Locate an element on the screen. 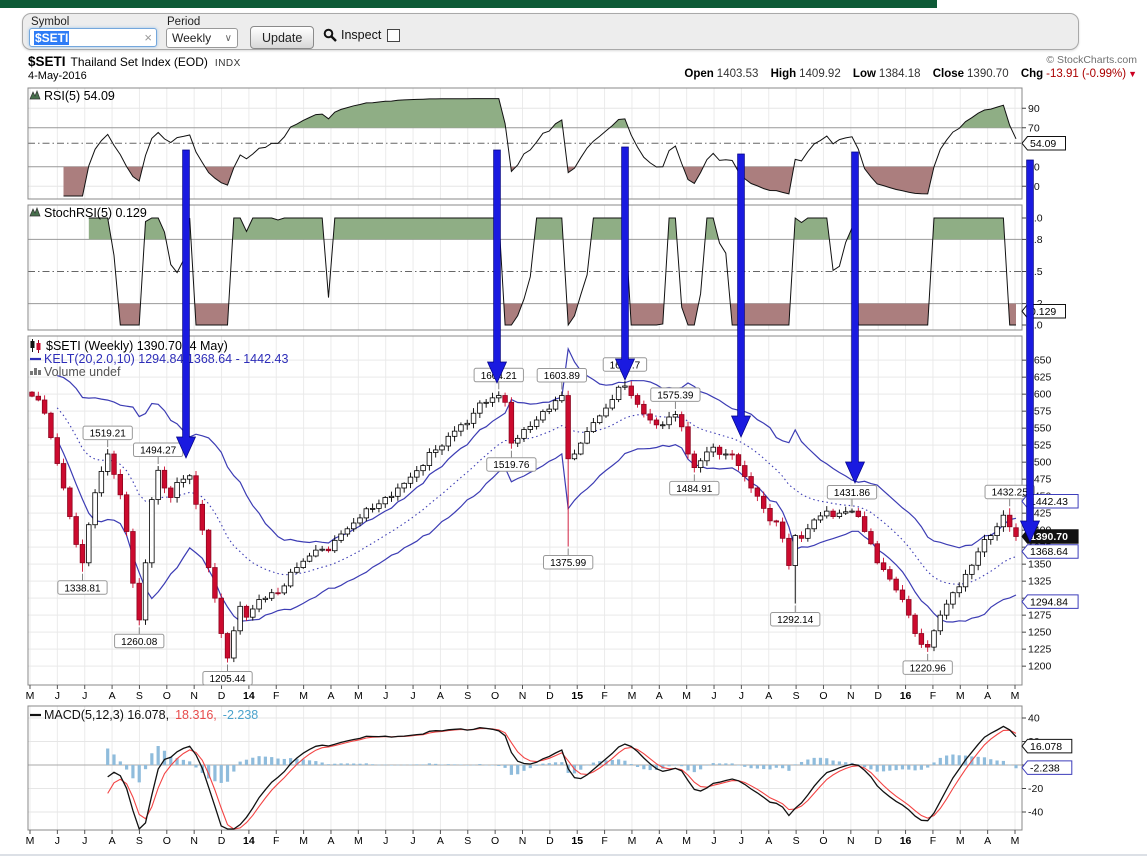  chart-name: Thailand Set Index (EOD) is located at coordinates (139, 62).